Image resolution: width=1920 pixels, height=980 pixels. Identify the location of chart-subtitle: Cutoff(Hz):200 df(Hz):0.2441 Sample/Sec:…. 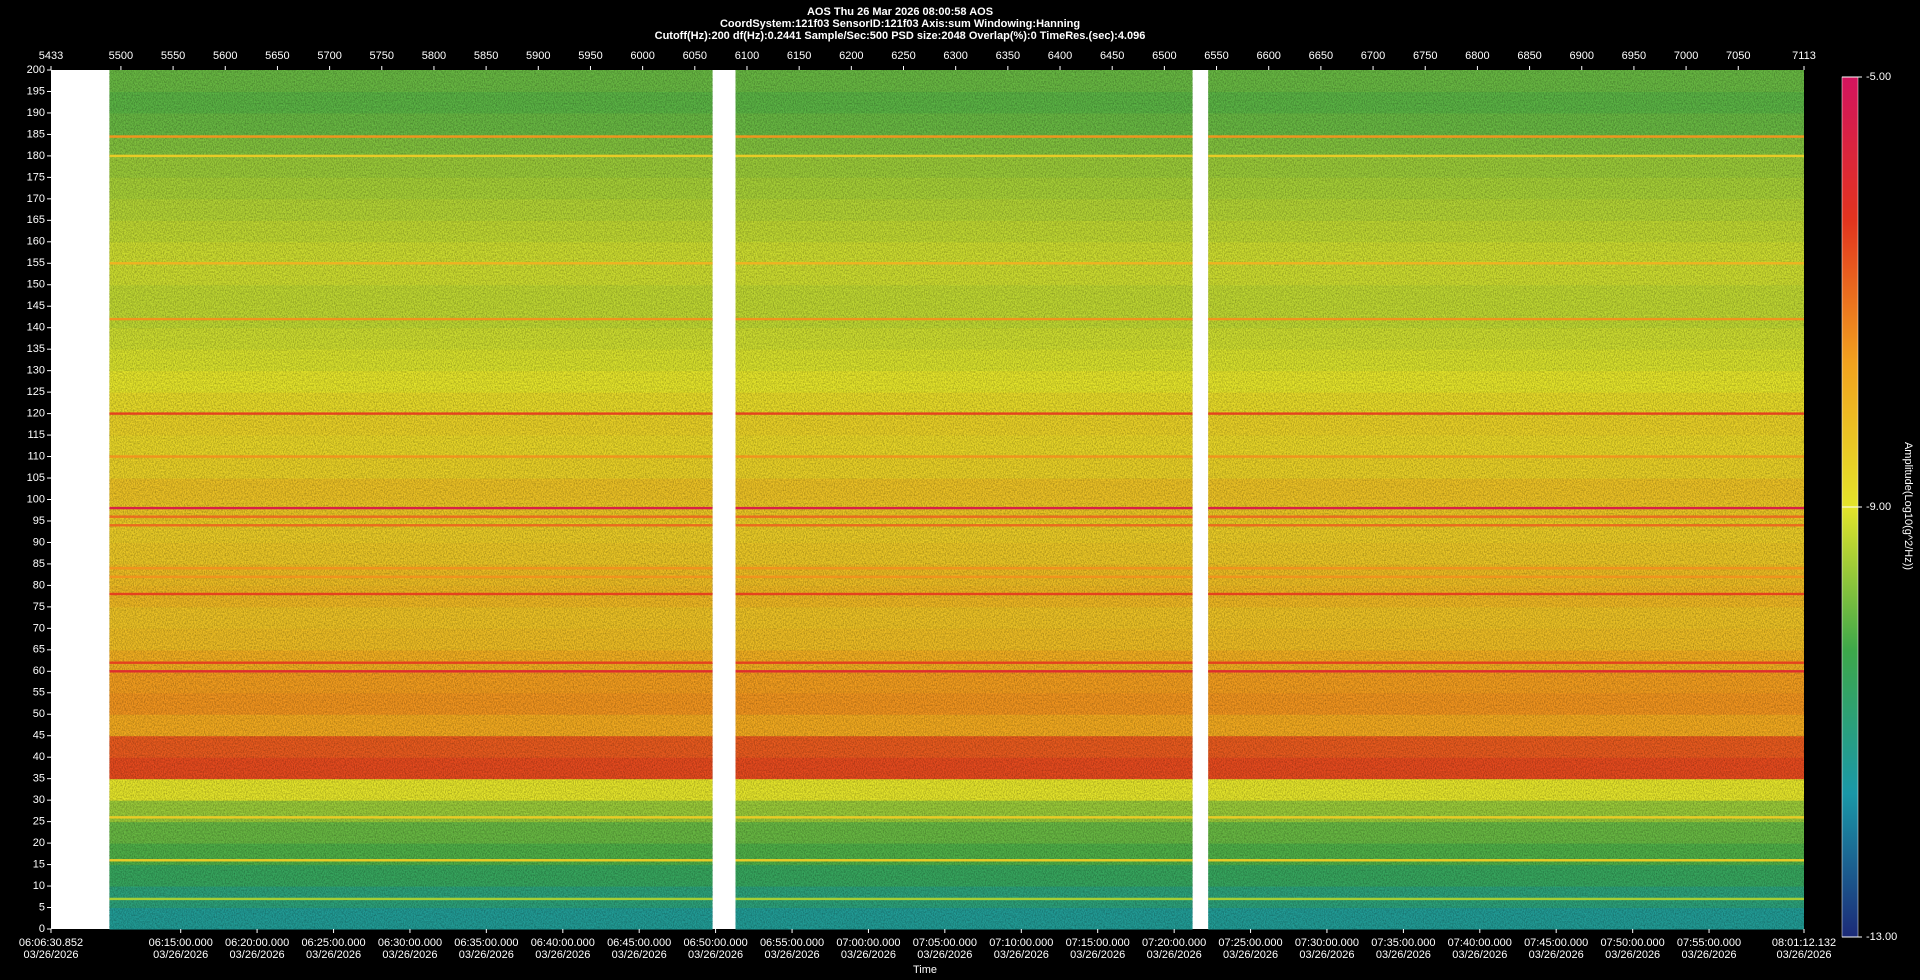
(900, 36).